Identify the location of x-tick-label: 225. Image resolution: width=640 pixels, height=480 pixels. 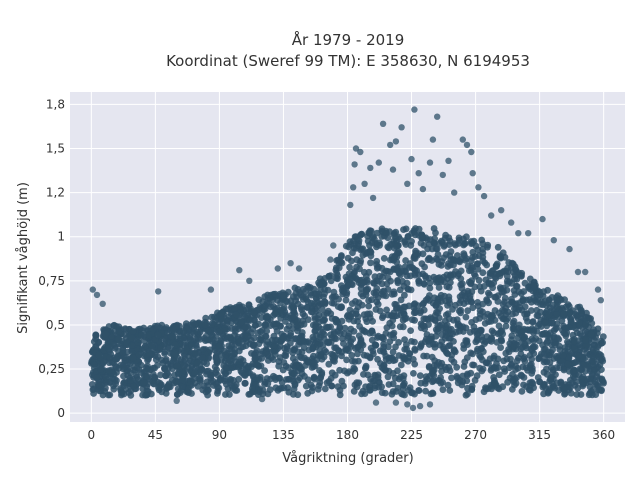
(411, 435).